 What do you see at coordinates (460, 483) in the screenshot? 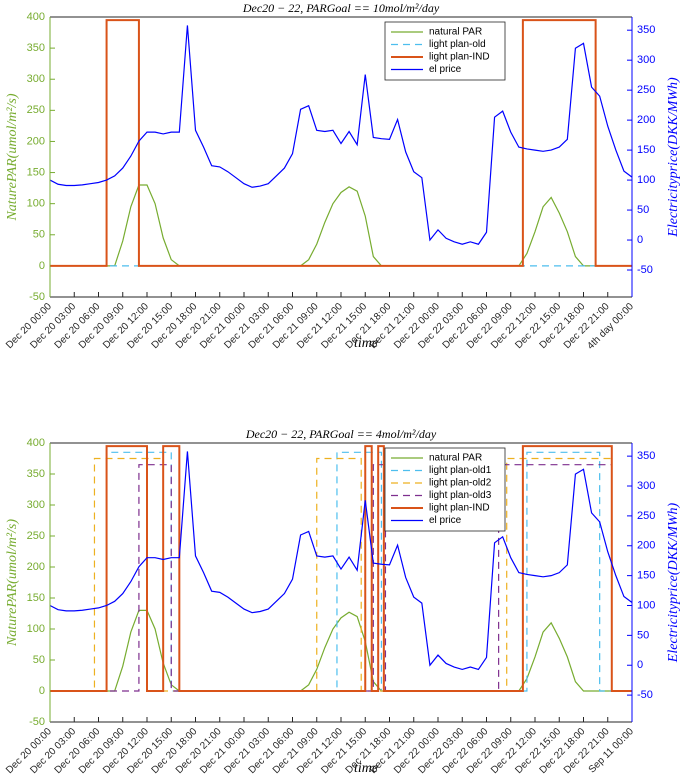
I see `legend-label: light plan-old2` at bounding box center [460, 483].